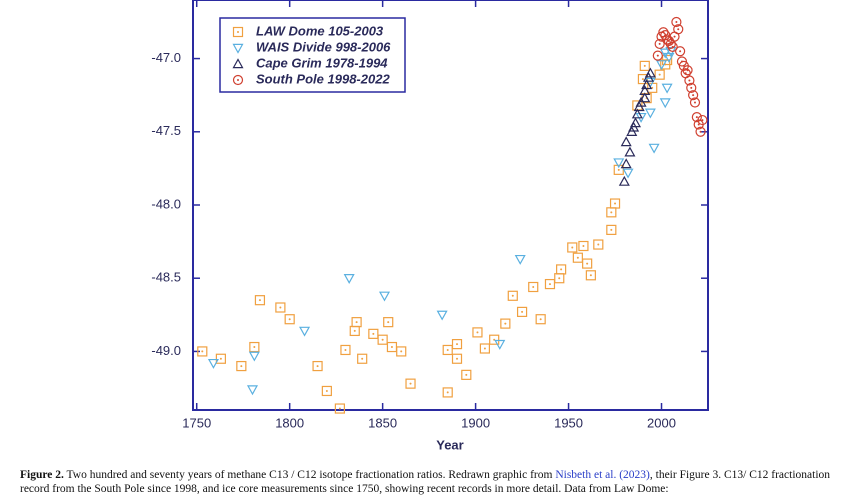 This screenshot has height=500, width=860. What do you see at coordinates (602, 475) in the screenshot?
I see `caption-link: Nisbeth et al. (2023)` at bounding box center [602, 475].